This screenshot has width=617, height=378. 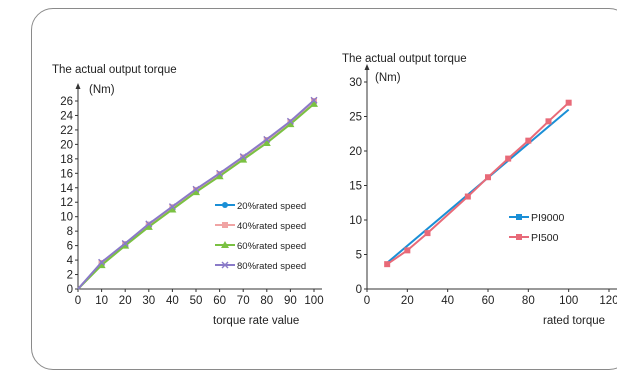 I want to click on legend-label: PI500, so click(x=545, y=238).